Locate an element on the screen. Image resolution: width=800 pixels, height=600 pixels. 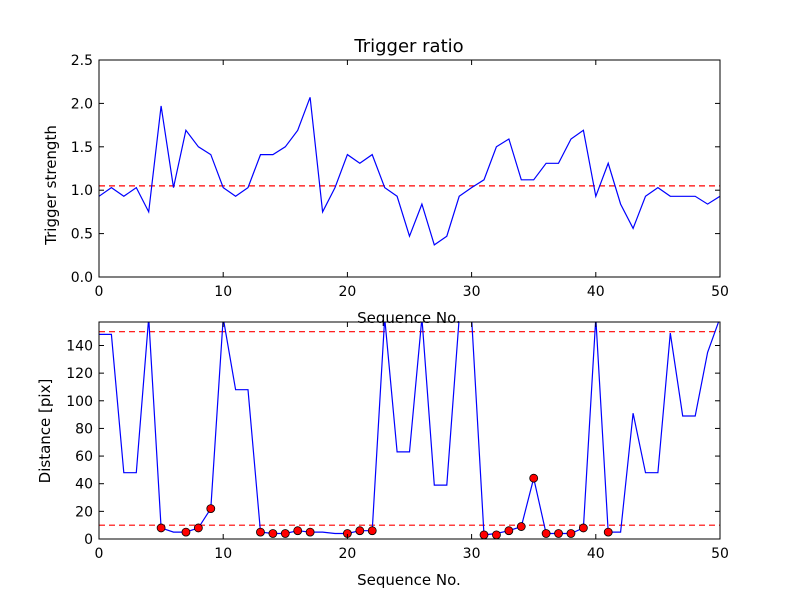
y-tick-label: 80 is located at coordinates (84, 429).